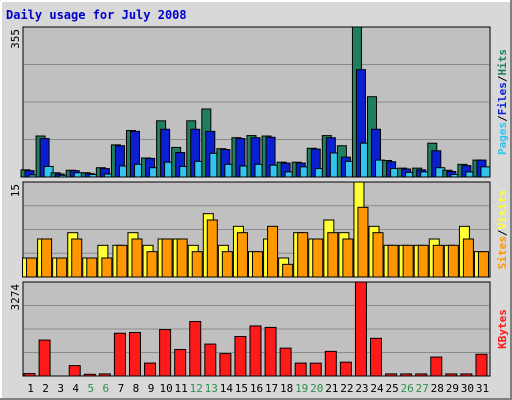 The image size is (512, 400). Describe the element at coordinates (467, 388) in the screenshot. I see `x-tick-label-day-30: 30` at that location.